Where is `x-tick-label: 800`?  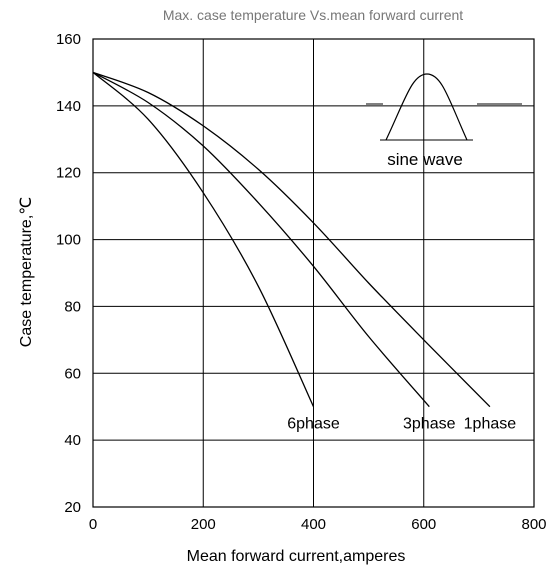 x-tick-label: 800 is located at coordinates (533, 524).